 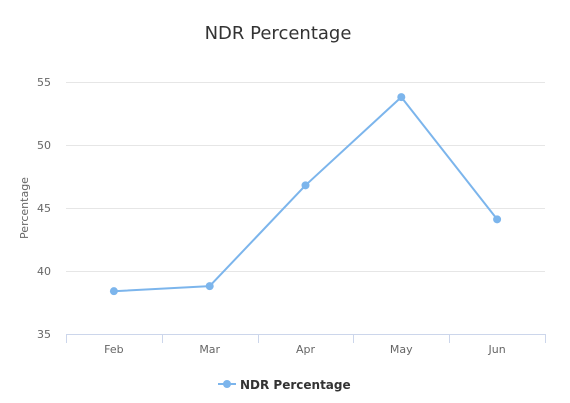 I want to click on y-tick-label: 45, so click(x=44, y=208).